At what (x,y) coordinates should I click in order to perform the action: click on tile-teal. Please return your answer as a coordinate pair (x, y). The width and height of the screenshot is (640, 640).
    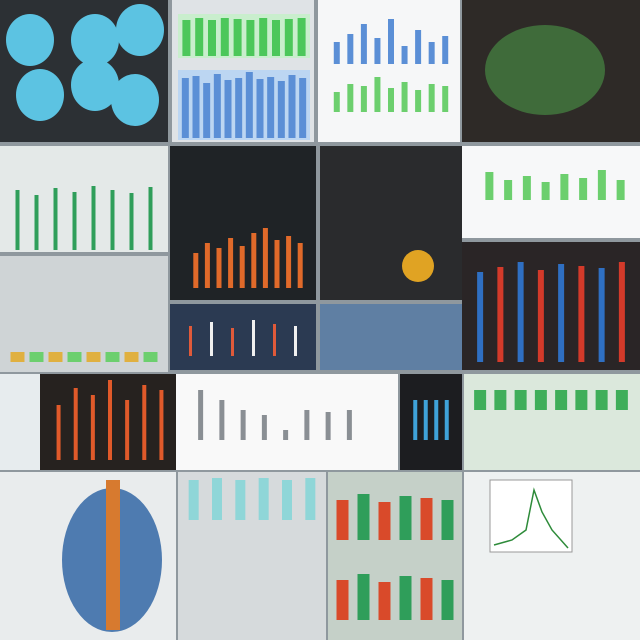
    Looking at the image, I should click on (252, 556).